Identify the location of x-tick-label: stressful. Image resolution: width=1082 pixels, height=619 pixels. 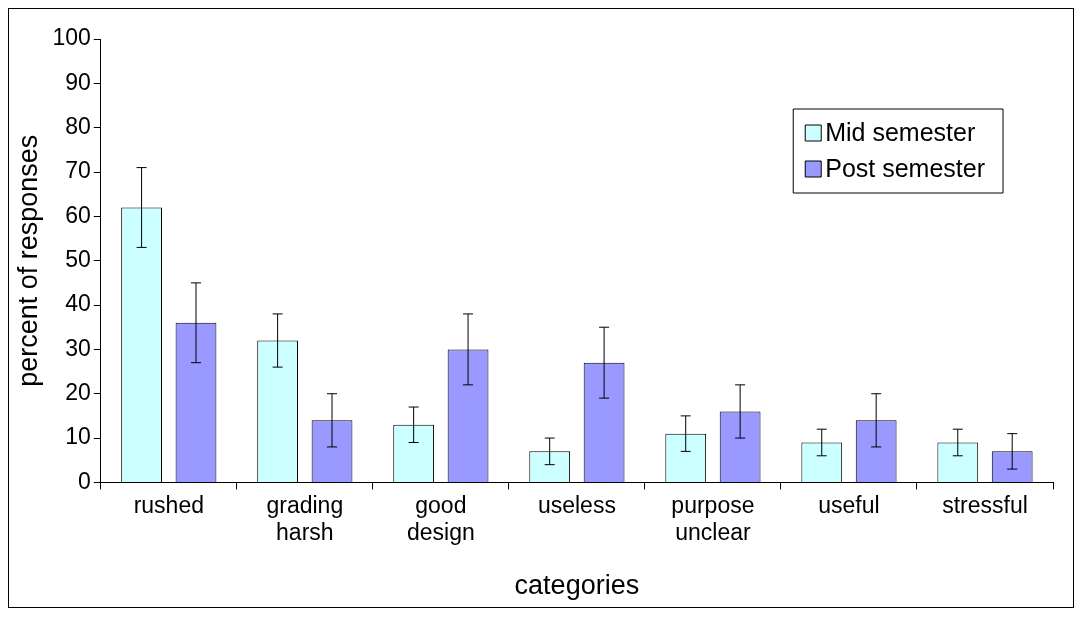
(985, 504).